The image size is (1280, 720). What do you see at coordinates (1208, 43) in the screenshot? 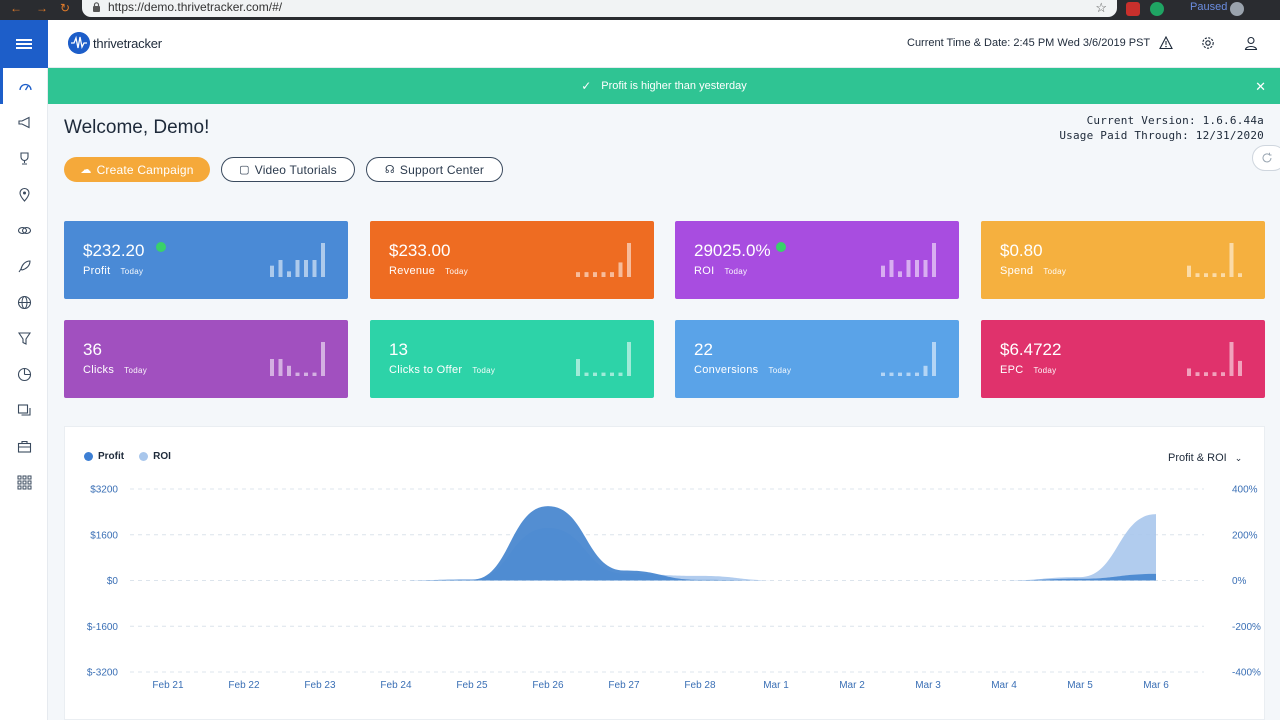
I see `gear-icon` at bounding box center [1208, 43].